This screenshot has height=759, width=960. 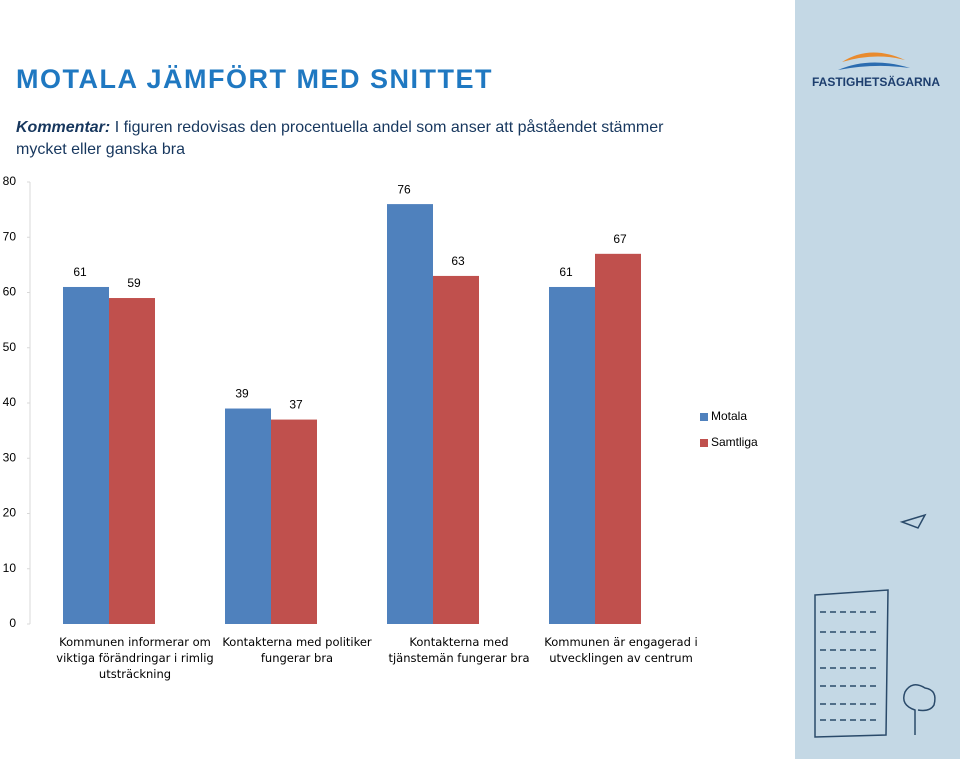 What do you see at coordinates (242, 394) in the screenshot?
I see `value-label: 39` at bounding box center [242, 394].